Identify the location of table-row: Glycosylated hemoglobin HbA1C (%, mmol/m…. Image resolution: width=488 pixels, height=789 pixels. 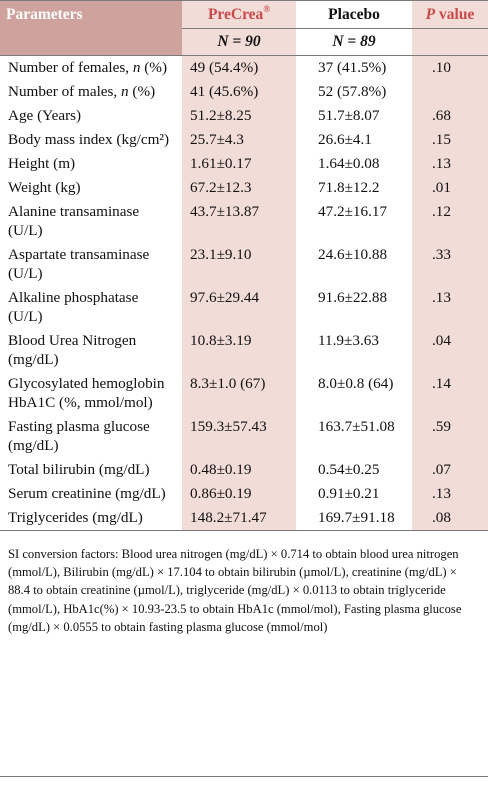
(244, 393).